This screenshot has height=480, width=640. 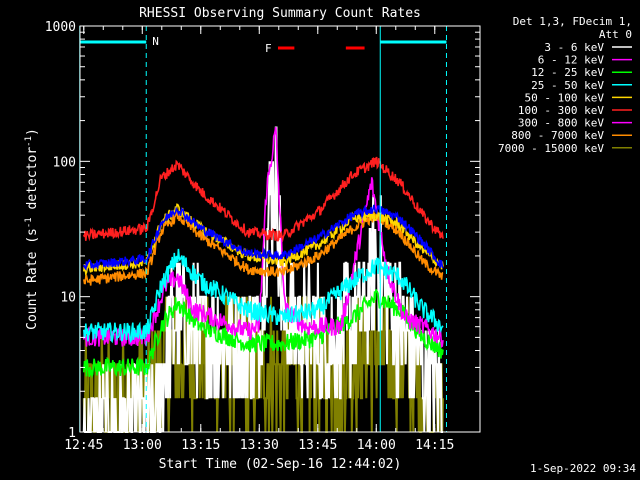 I want to click on y-tick-label-2: 100, so click(x=64, y=162).